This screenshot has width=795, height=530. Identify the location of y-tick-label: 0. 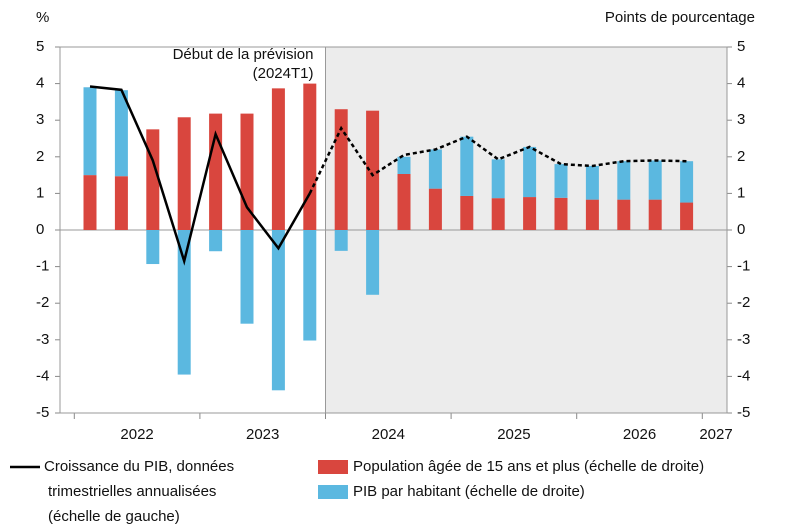
(40, 229).